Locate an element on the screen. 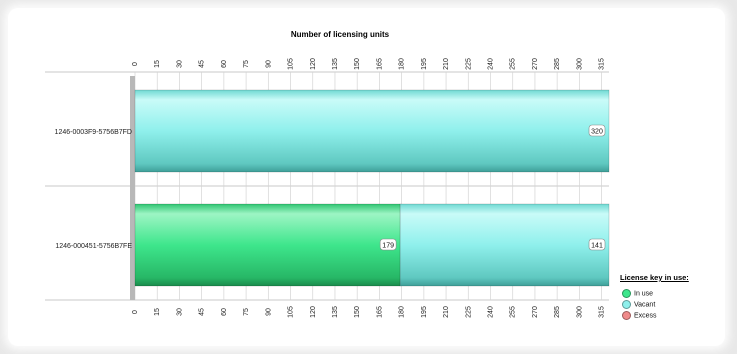 The width and height of the screenshot is (737, 354). x-tick-label-top: 165 is located at coordinates (379, 64).